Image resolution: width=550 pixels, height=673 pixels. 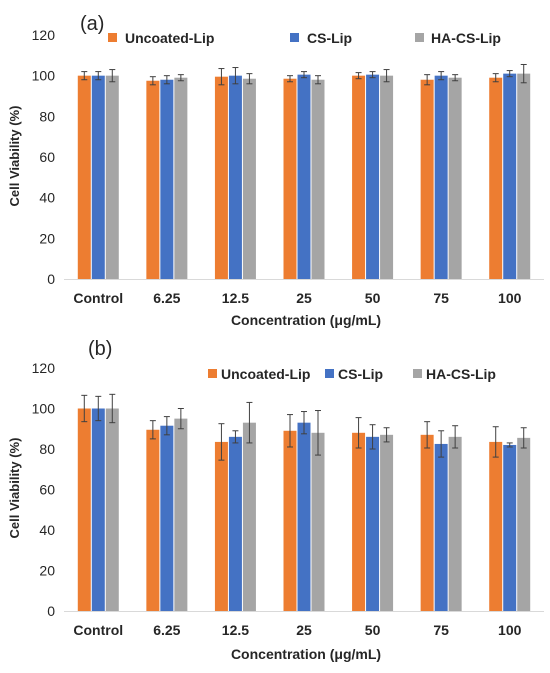 What do you see at coordinates (92, 24) in the screenshot?
I see `panel-label: (a)` at bounding box center [92, 24].